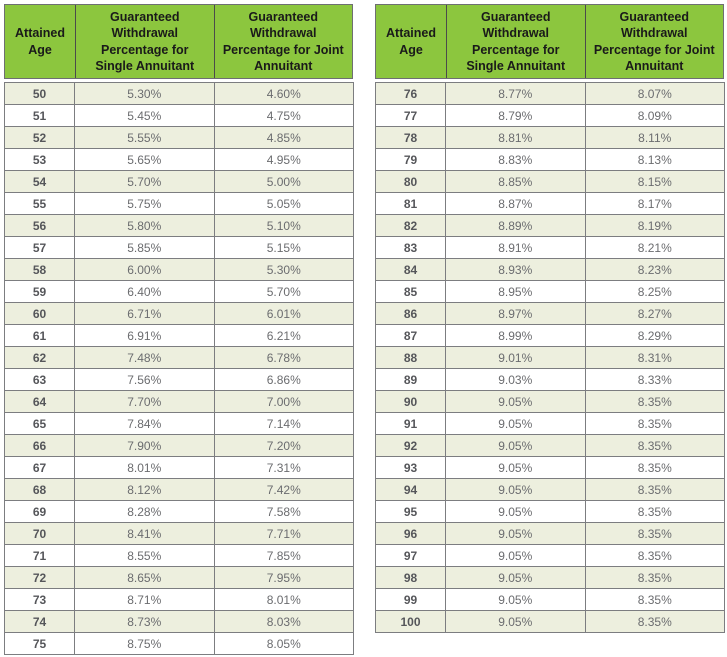  I want to click on table-row: 88 9.01% 8.31%, so click(550, 357).